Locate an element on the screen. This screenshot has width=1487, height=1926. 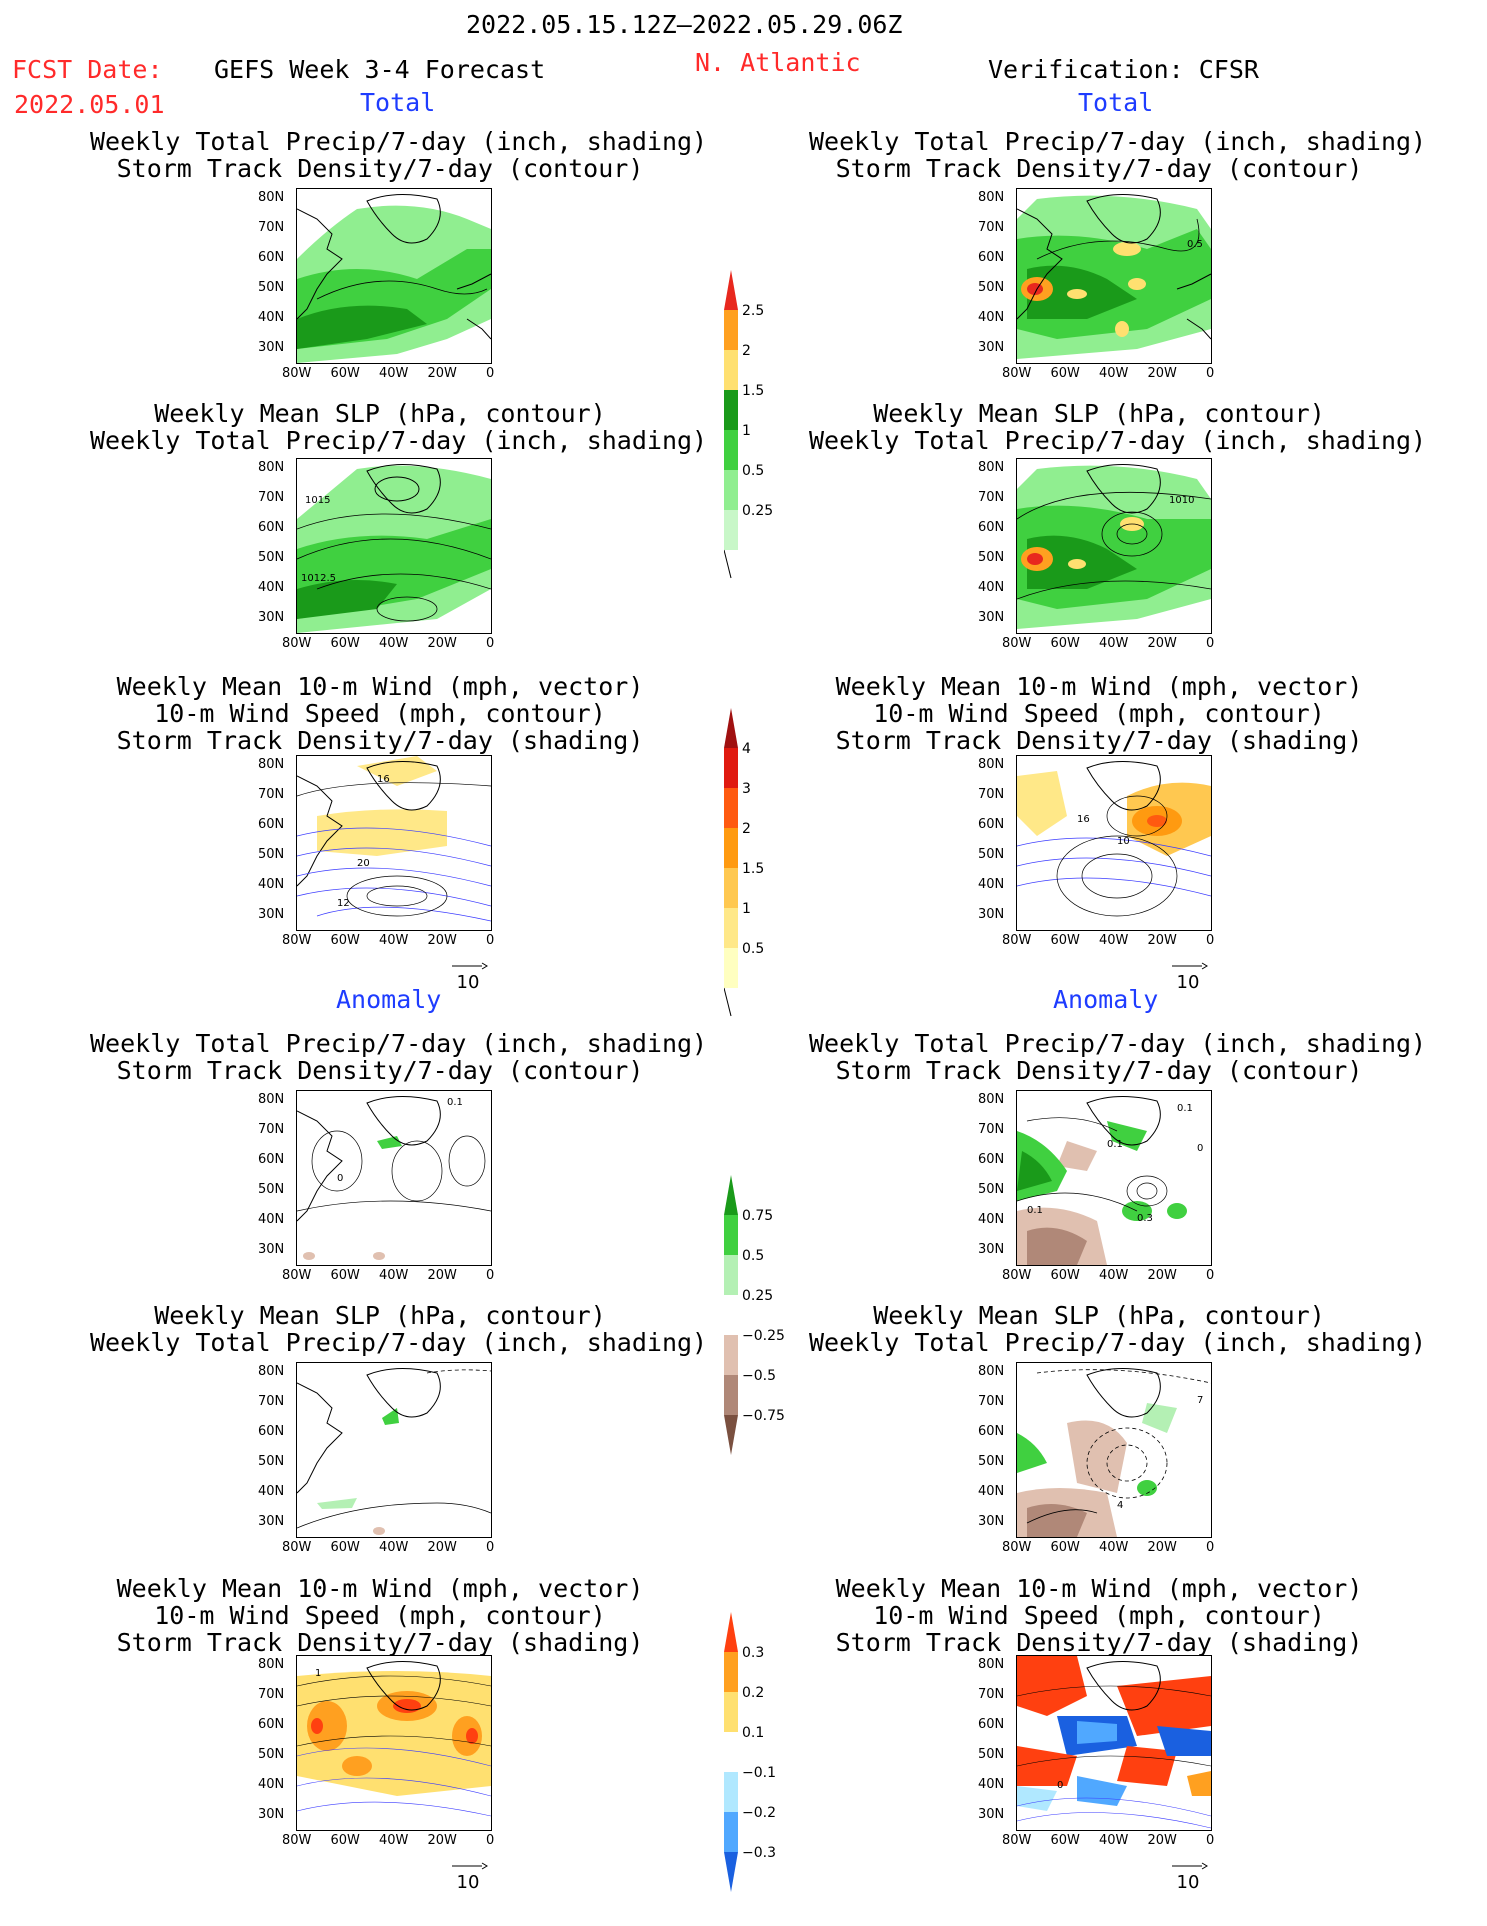
map-cfsr-anom-slp: 7 4 is located at coordinates (1114, 1450).